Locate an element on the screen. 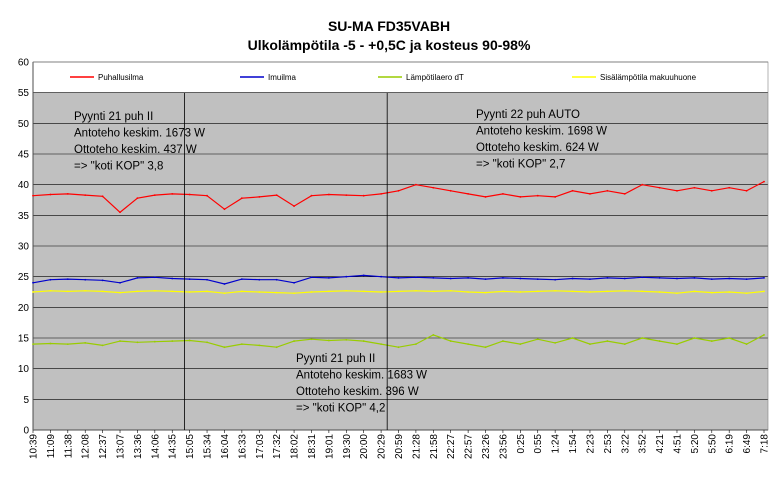 This screenshot has height=478, width=778. annotation-line: => "koti KOP" 2,7 is located at coordinates (520, 165).